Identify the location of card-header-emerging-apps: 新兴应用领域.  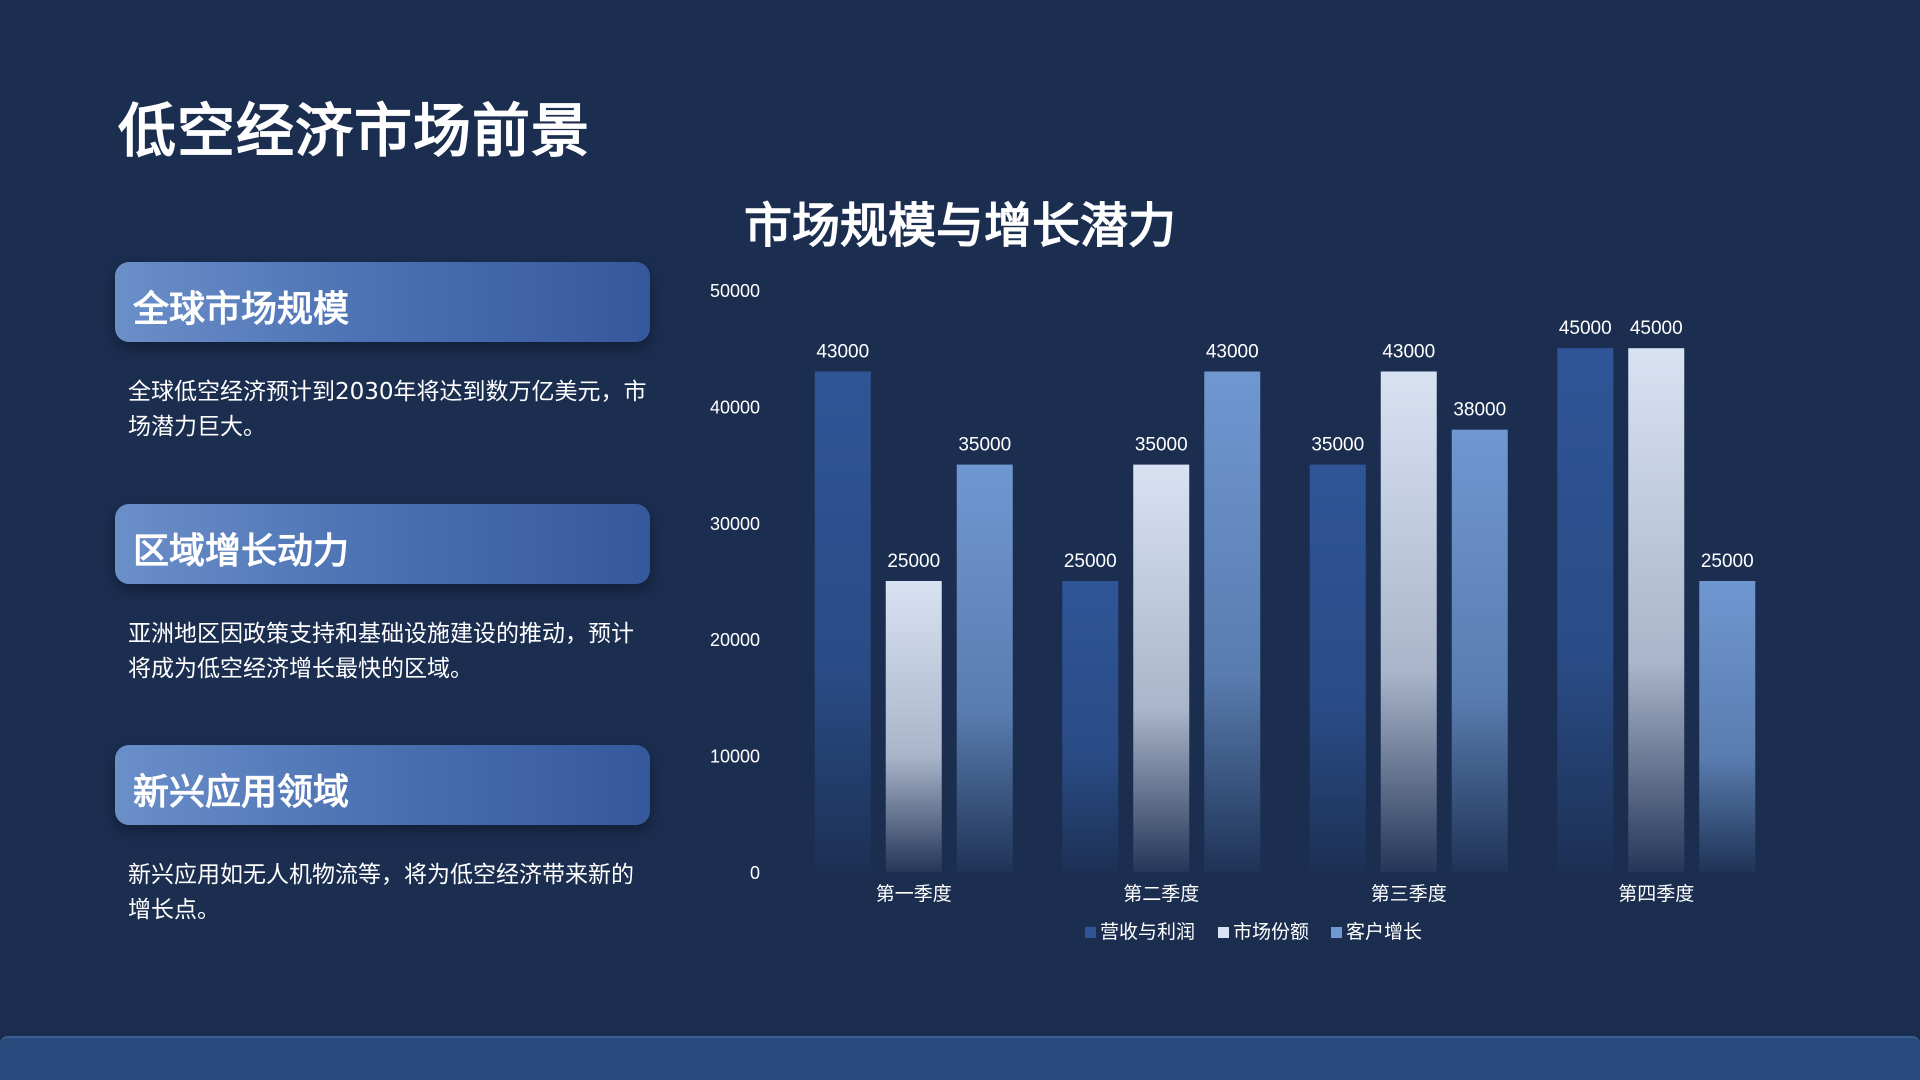
(382, 785).